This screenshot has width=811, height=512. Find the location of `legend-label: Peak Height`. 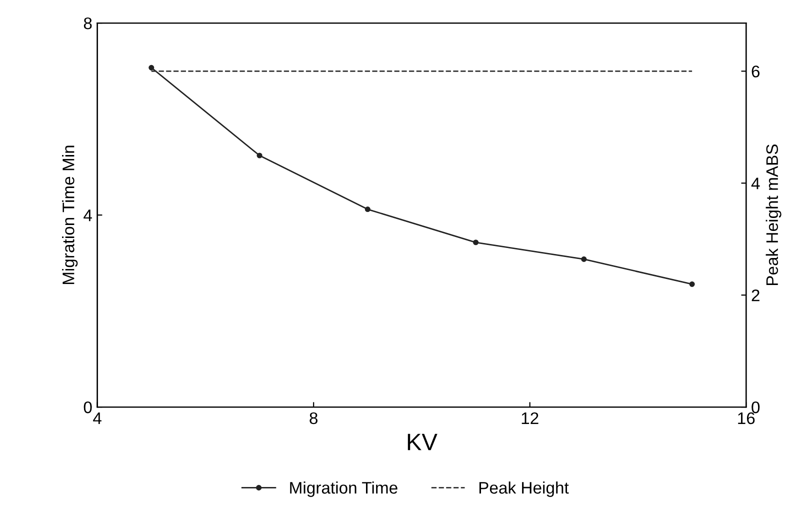

legend-label: Peak Height is located at coordinates (524, 489).